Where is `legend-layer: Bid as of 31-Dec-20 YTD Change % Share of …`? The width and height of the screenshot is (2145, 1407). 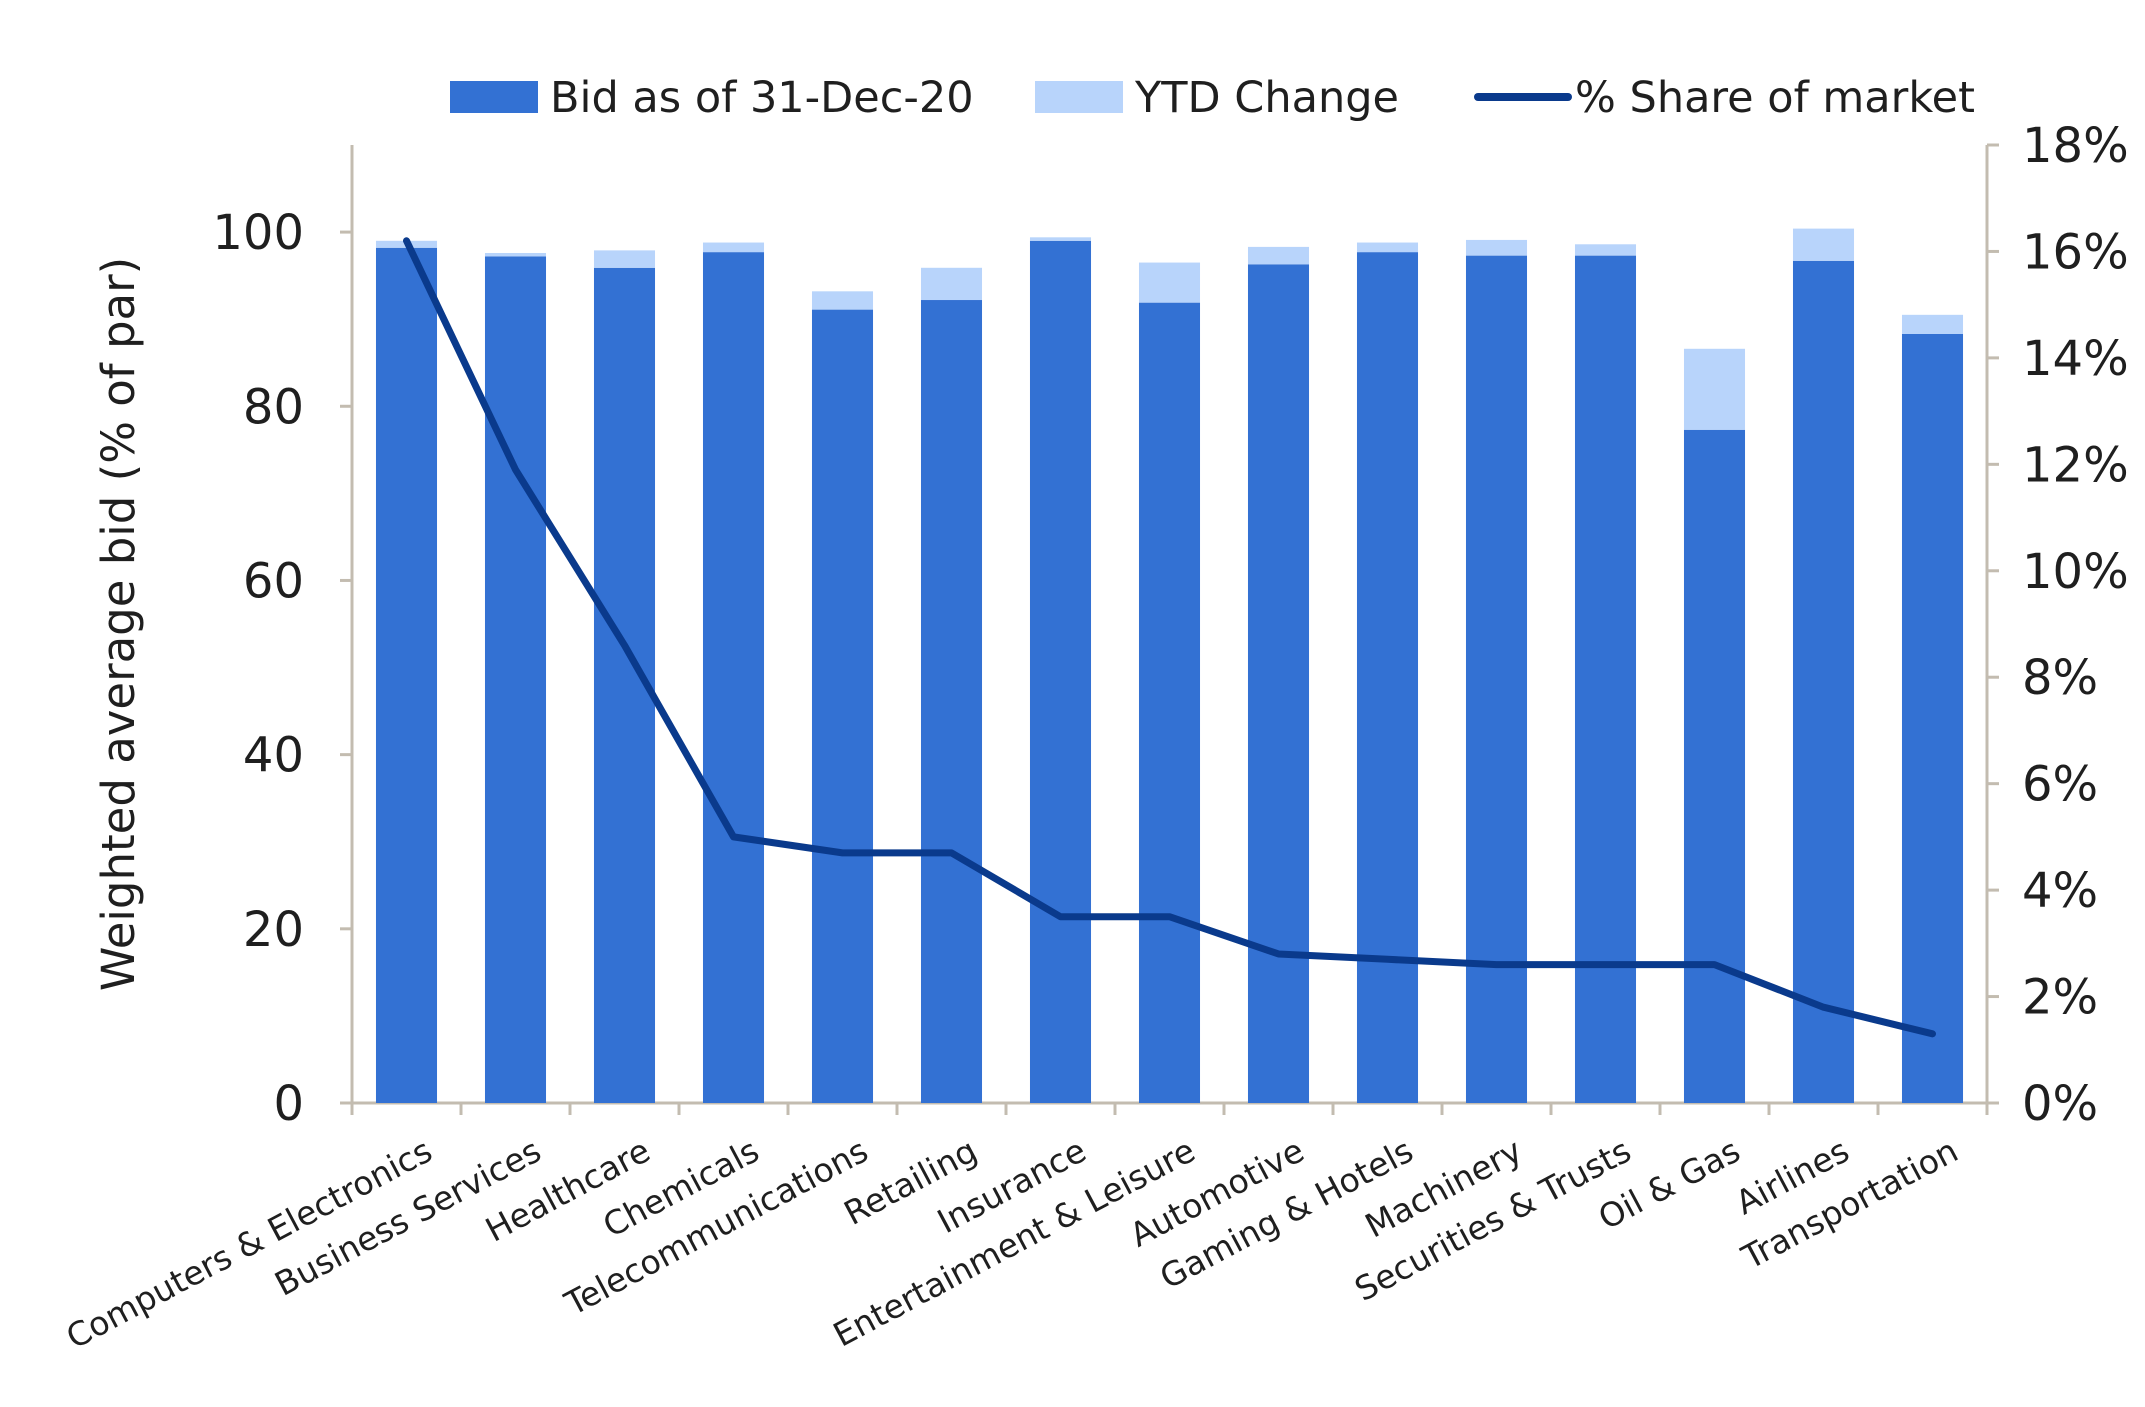 legend-layer: Bid as of 31-Dec-20 YTD Change % Share of … is located at coordinates (1212, 98).